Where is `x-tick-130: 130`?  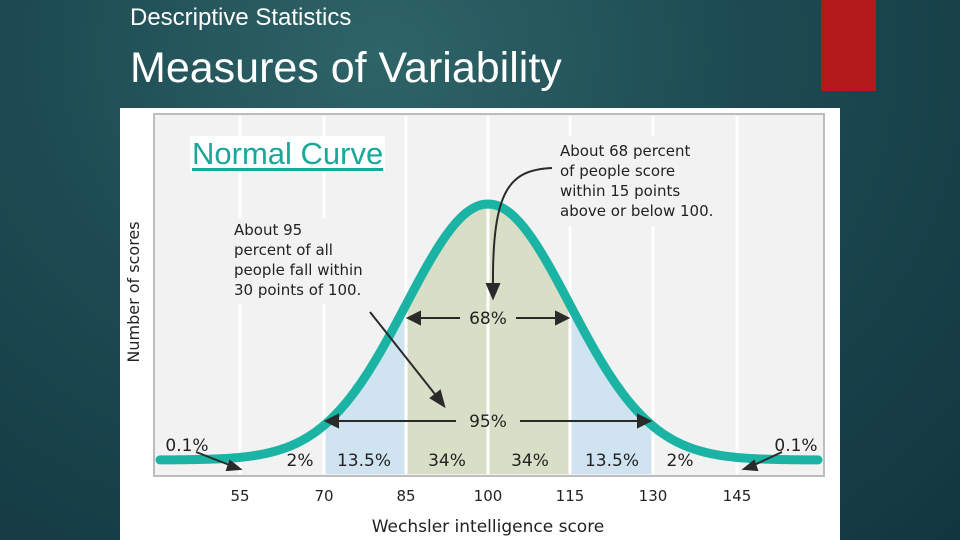 x-tick-130: 130 is located at coordinates (653, 496).